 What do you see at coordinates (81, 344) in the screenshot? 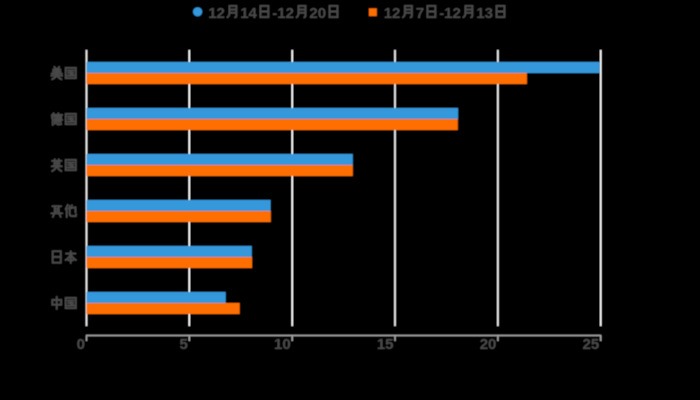
I see `svg-text: 0` at bounding box center [81, 344].